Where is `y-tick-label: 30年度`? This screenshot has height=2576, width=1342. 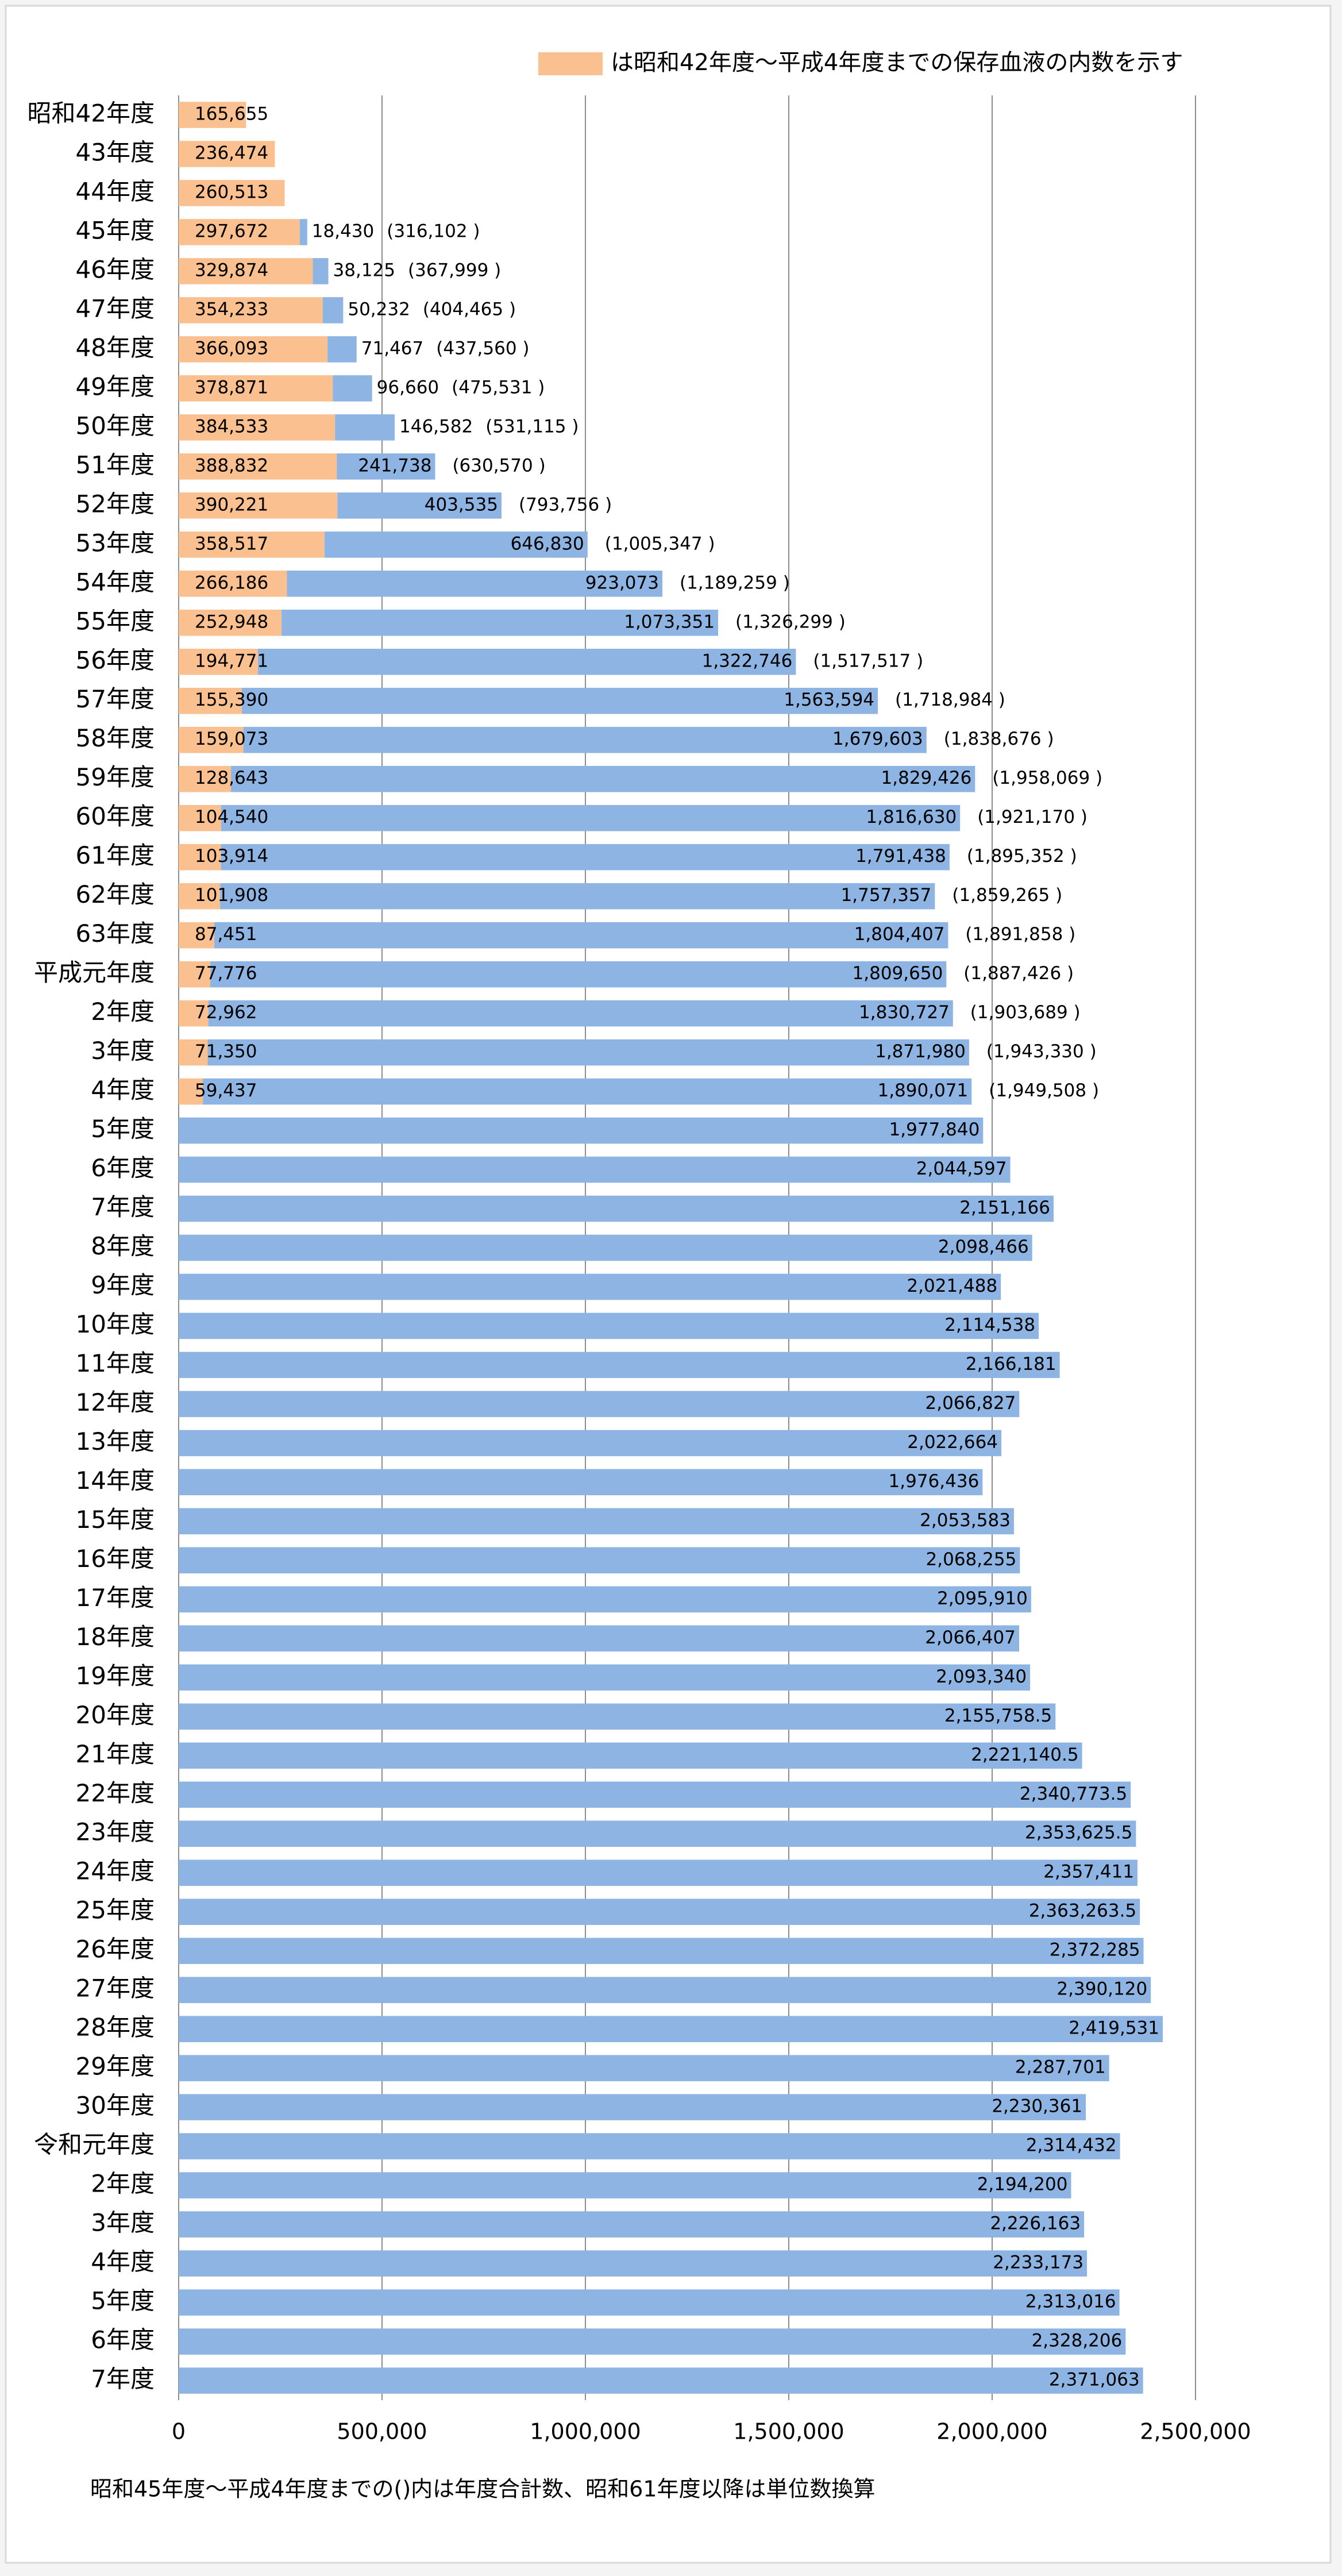 y-tick-label: 30年度 is located at coordinates (116, 2106).